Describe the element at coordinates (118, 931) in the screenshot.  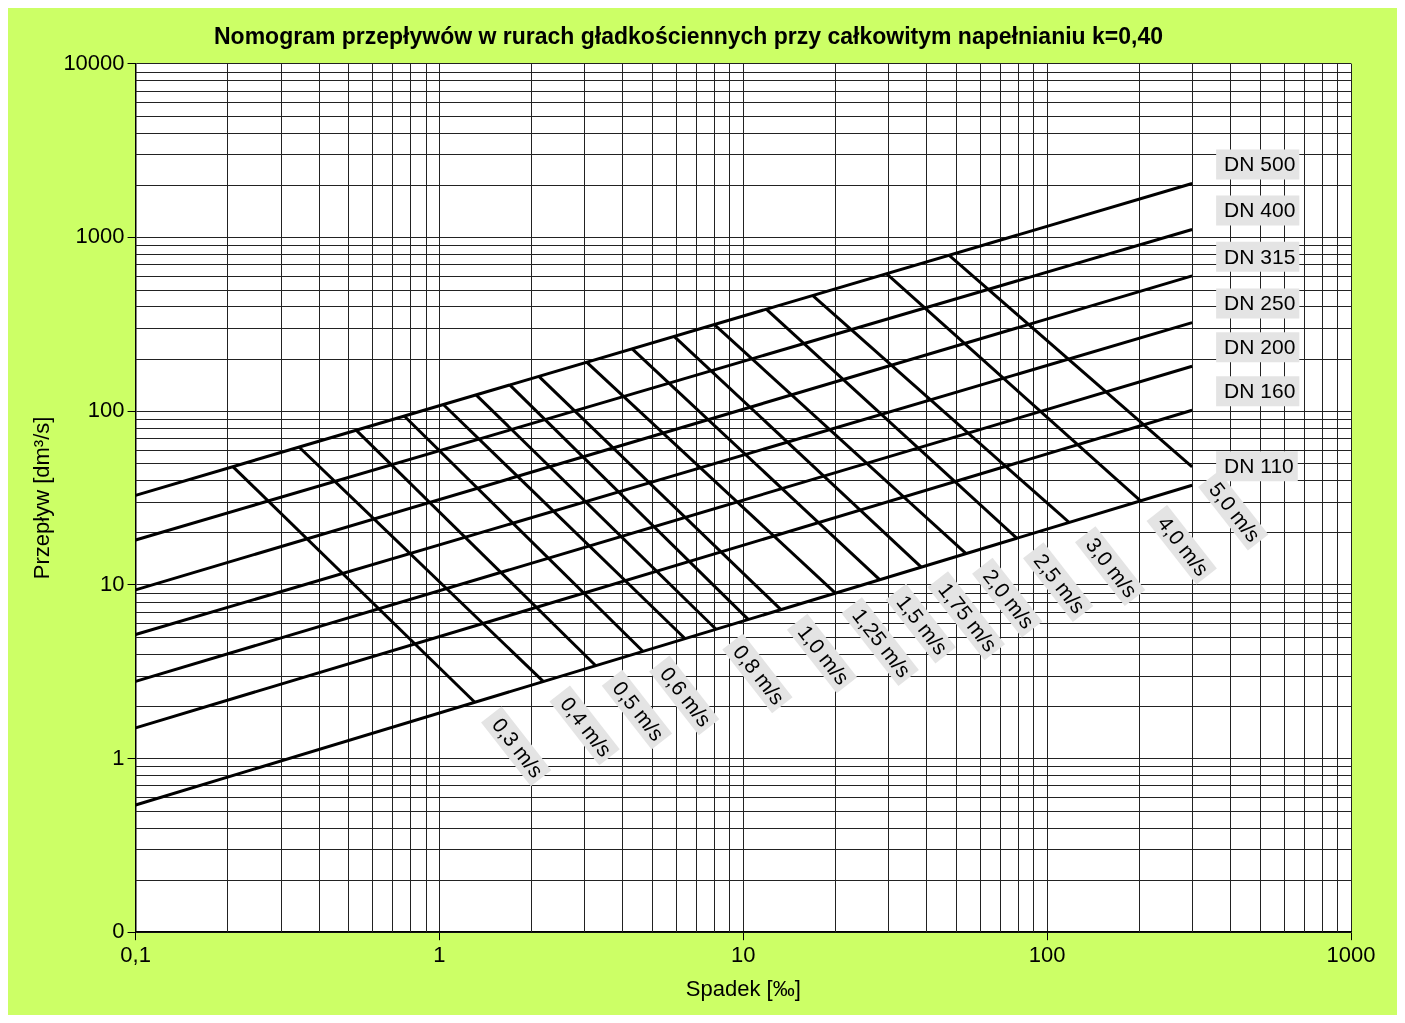
I see `y-tick-label: 0` at that location.